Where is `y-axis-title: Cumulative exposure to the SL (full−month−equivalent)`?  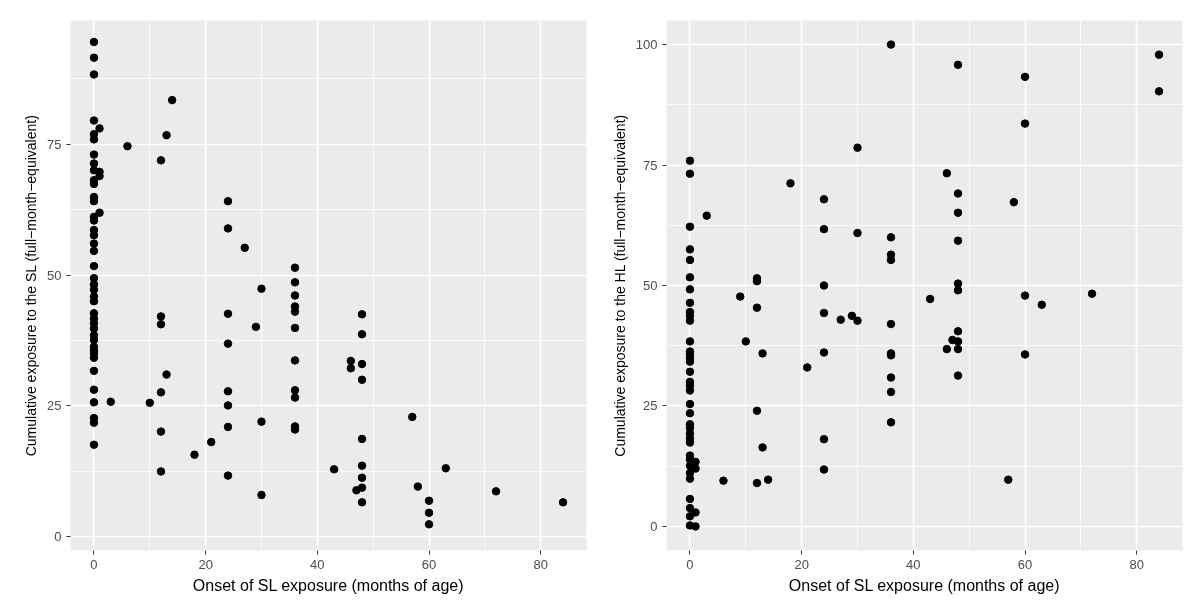
y-axis-title: Cumulative exposure to the SL (full−month−equivalent) is located at coordinates (31, 286).